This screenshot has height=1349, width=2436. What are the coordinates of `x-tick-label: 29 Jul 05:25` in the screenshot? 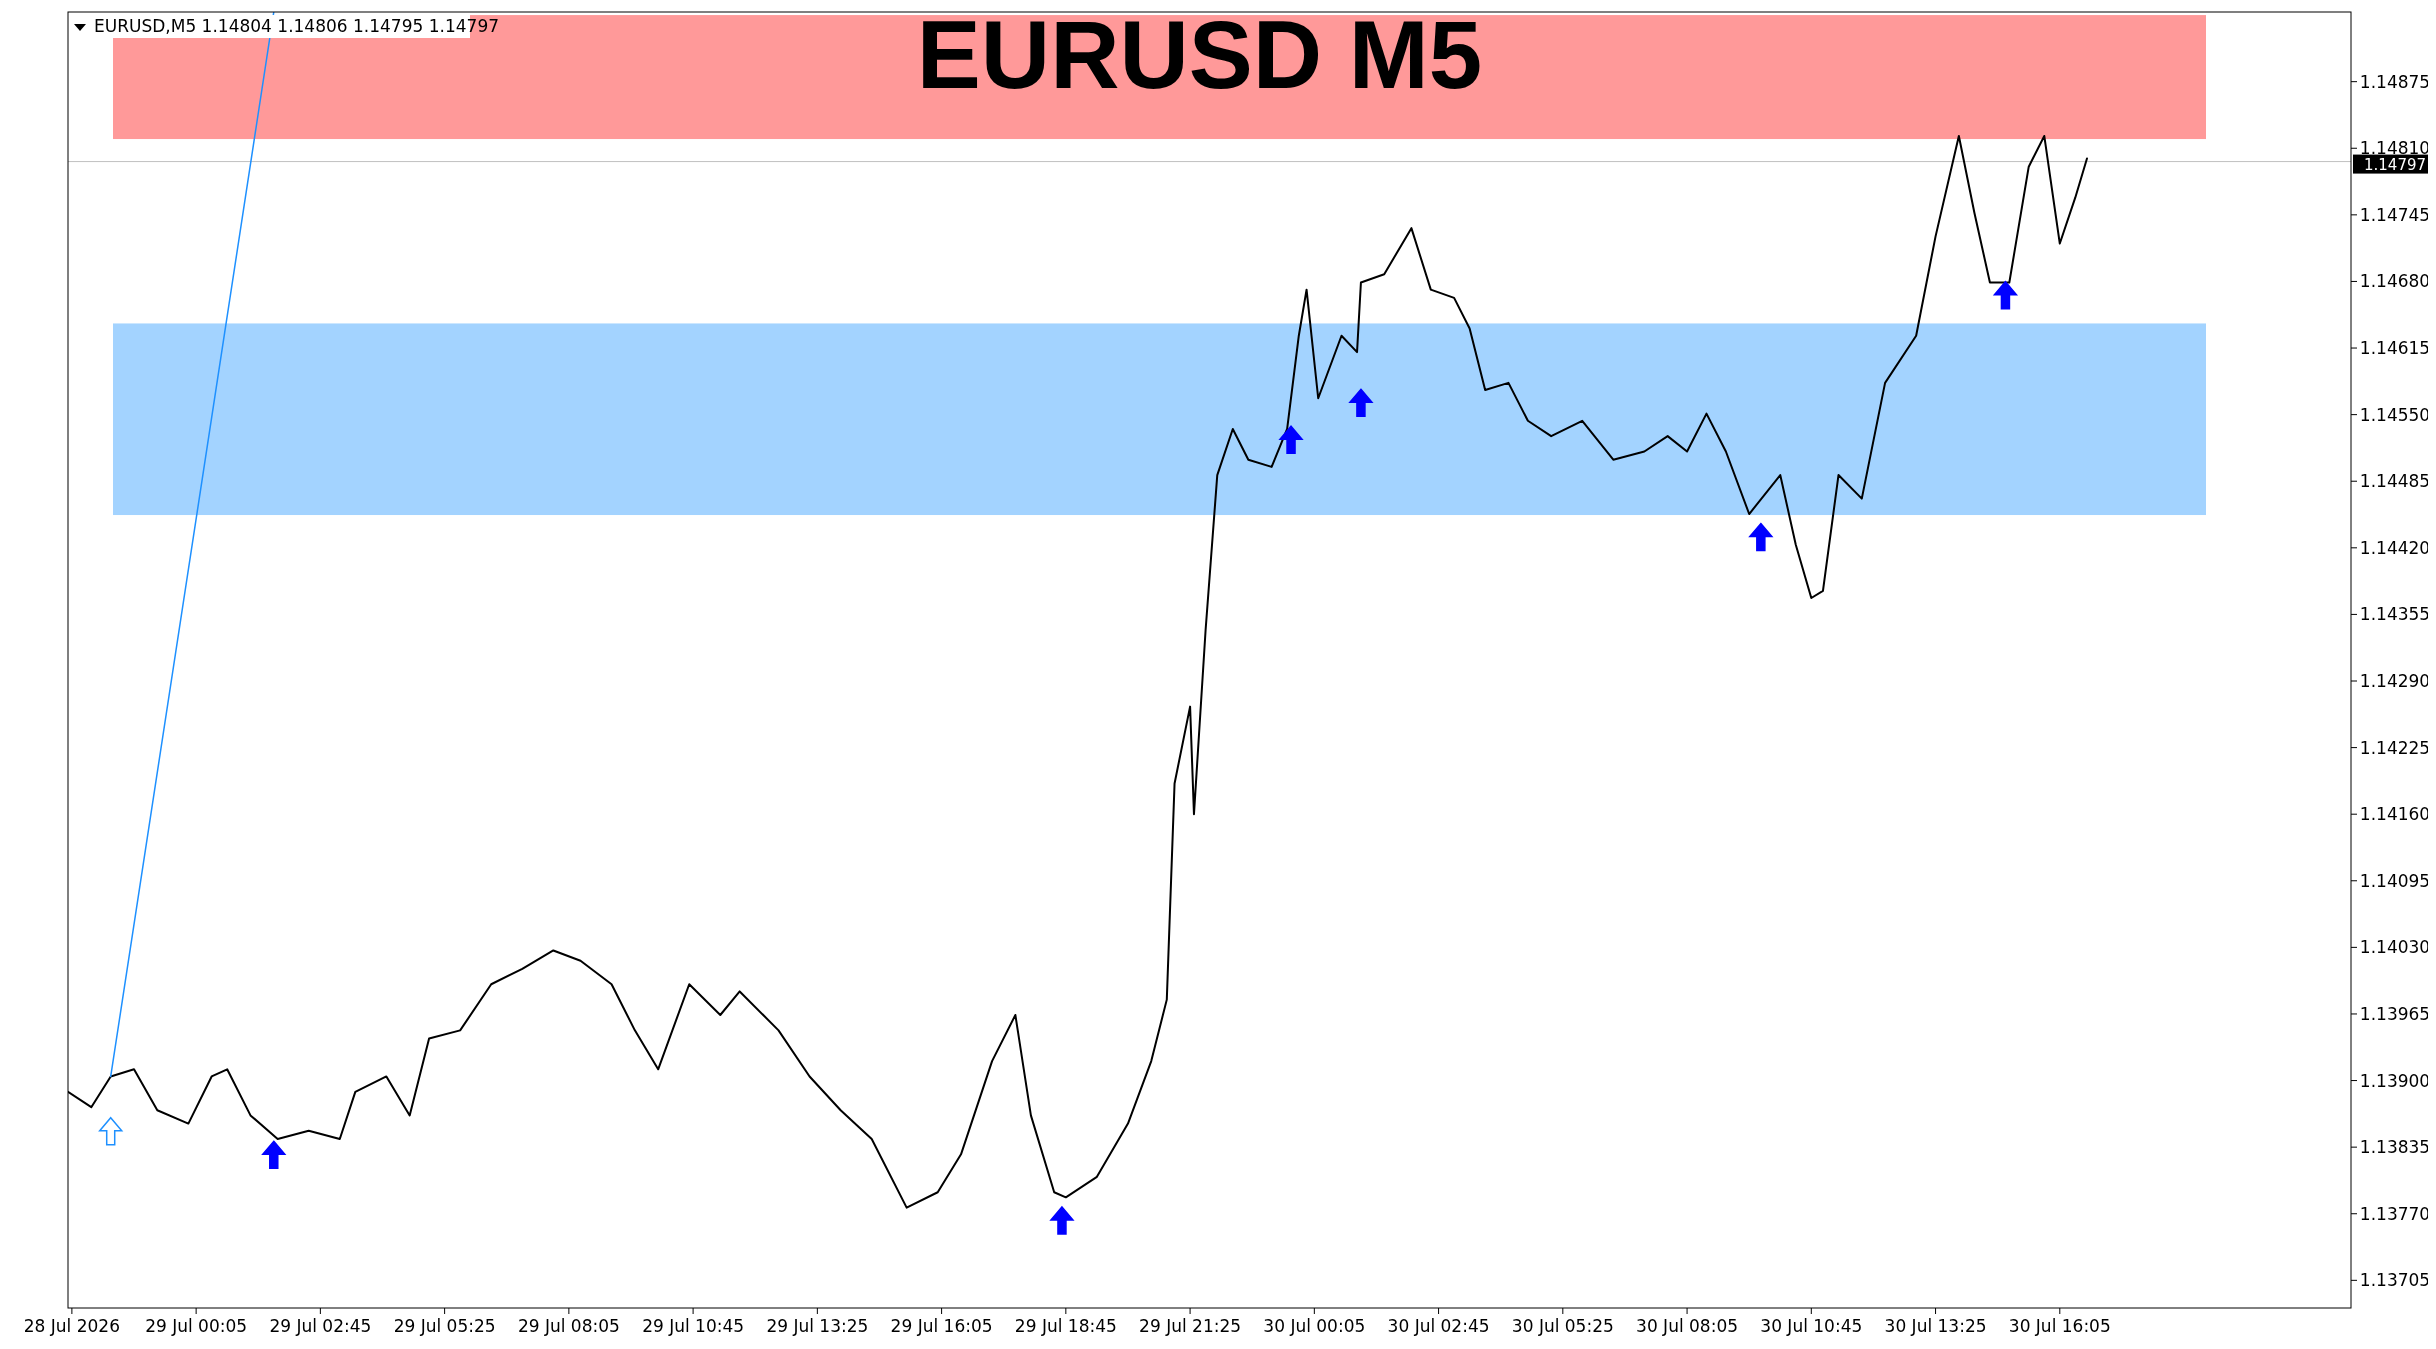 It's located at (444, 1326).